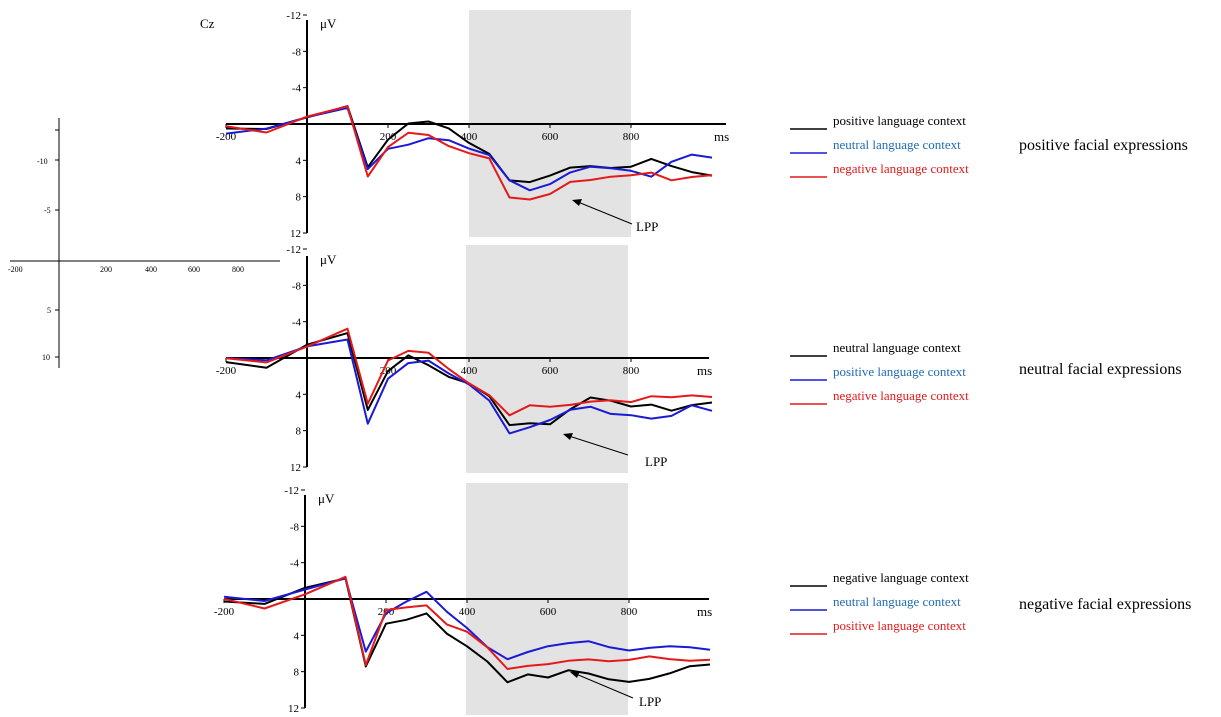 This screenshot has height=717, width=1221. I want to click on condition-label: neutral facial expressions, so click(1100, 369).